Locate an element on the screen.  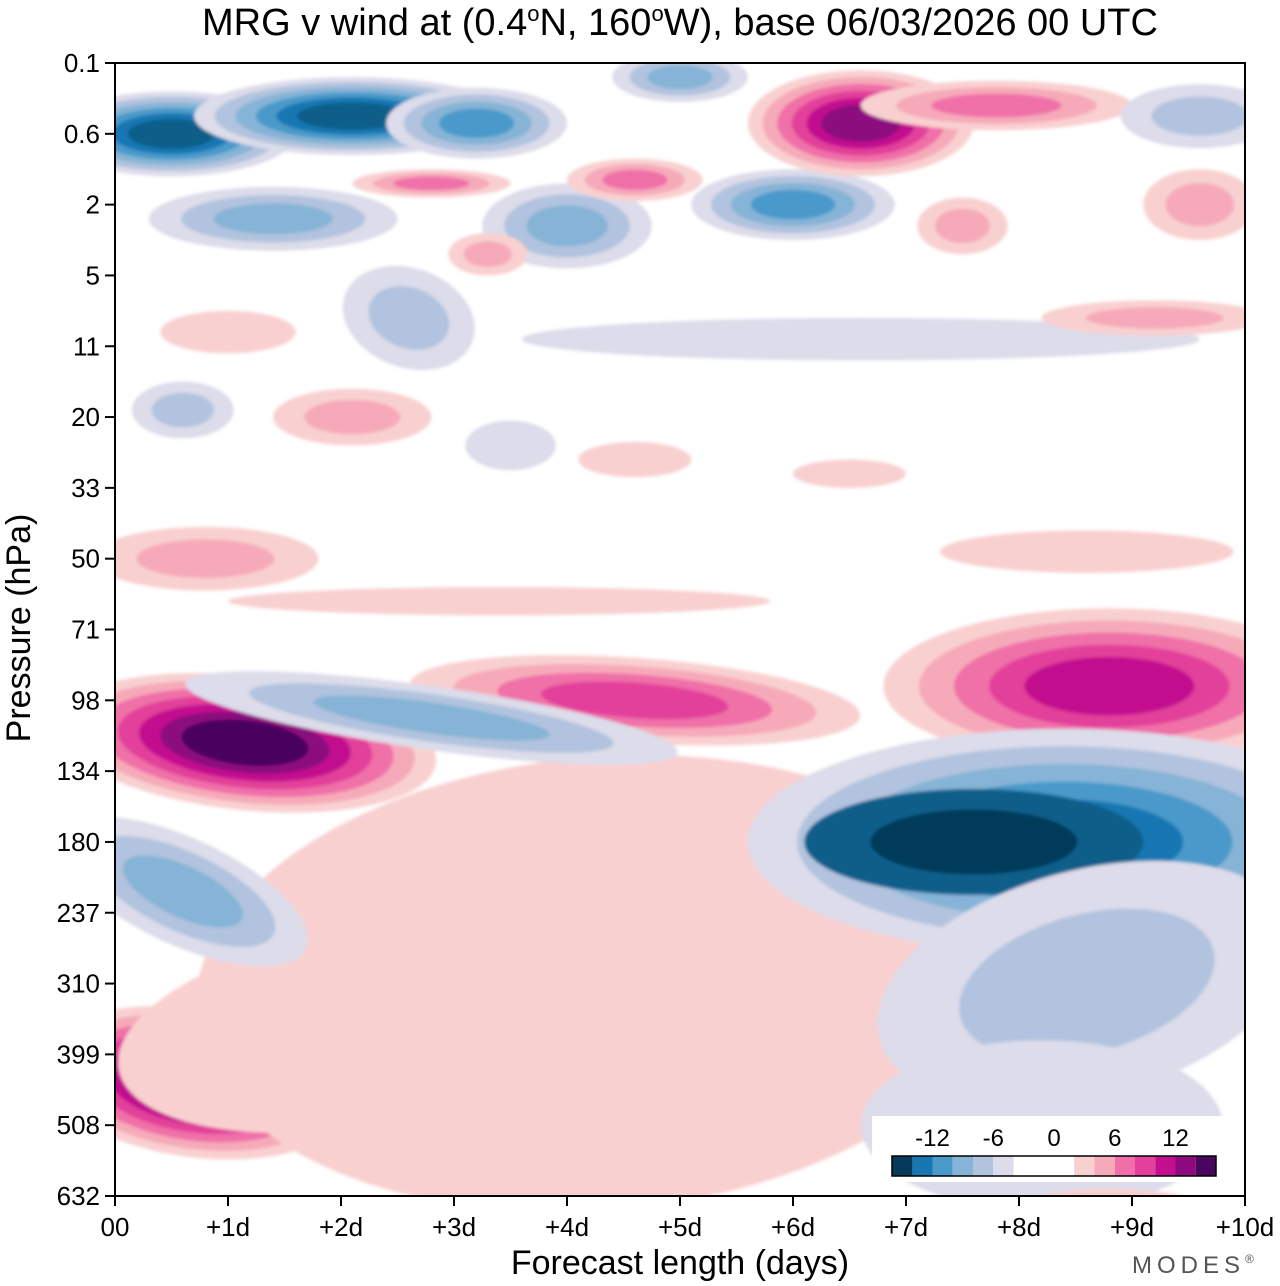
y-tick-label: 98 is located at coordinates (85, 700).